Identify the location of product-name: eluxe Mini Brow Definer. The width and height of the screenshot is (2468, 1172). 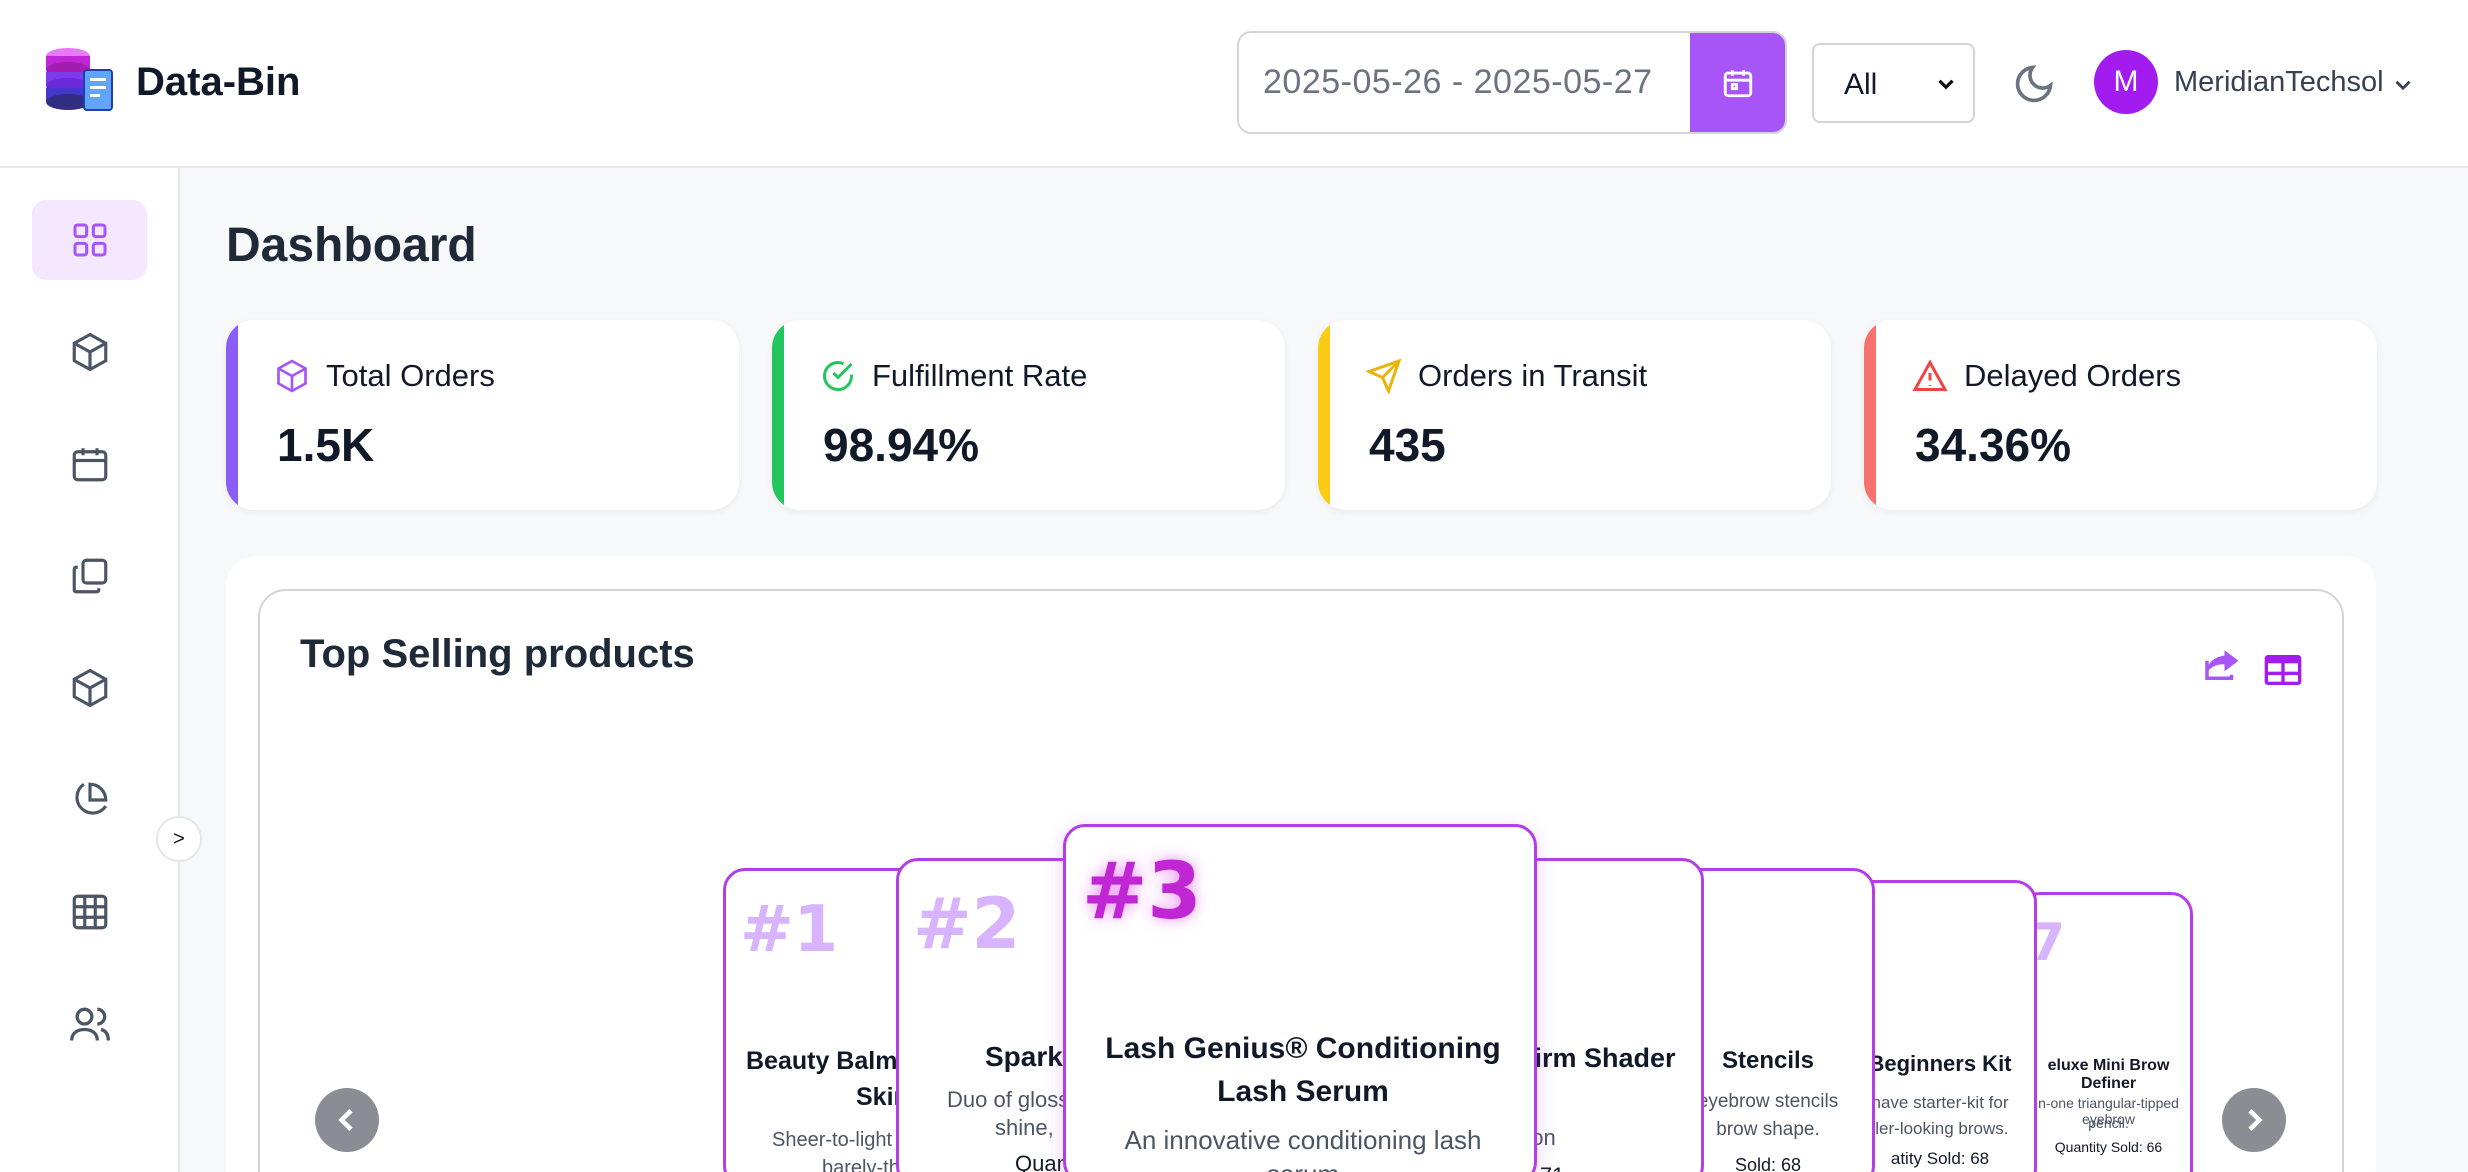
(2108, 1074).